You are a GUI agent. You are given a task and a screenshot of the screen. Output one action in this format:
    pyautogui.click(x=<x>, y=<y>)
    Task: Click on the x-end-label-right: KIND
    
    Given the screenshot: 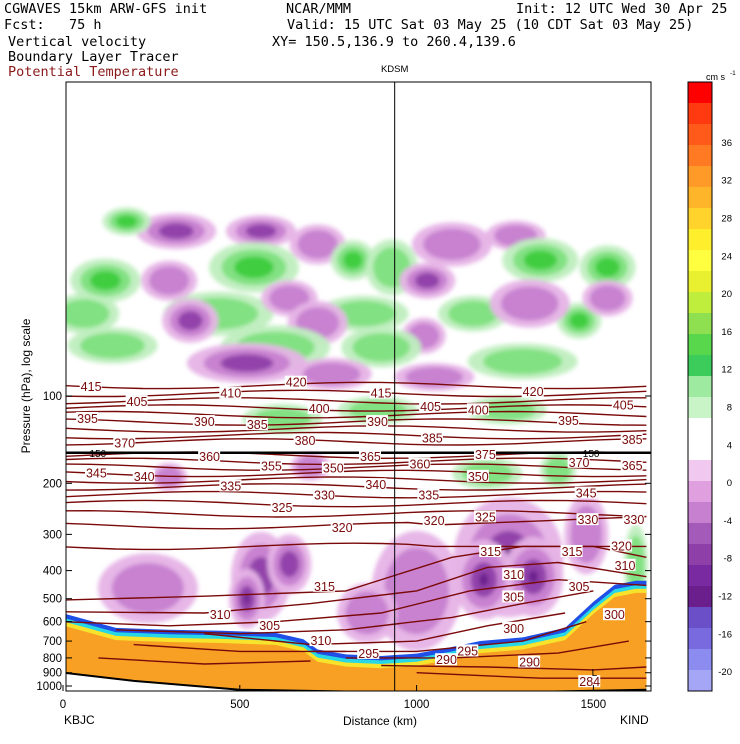 What is the action you would take?
    pyautogui.click(x=634, y=720)
    